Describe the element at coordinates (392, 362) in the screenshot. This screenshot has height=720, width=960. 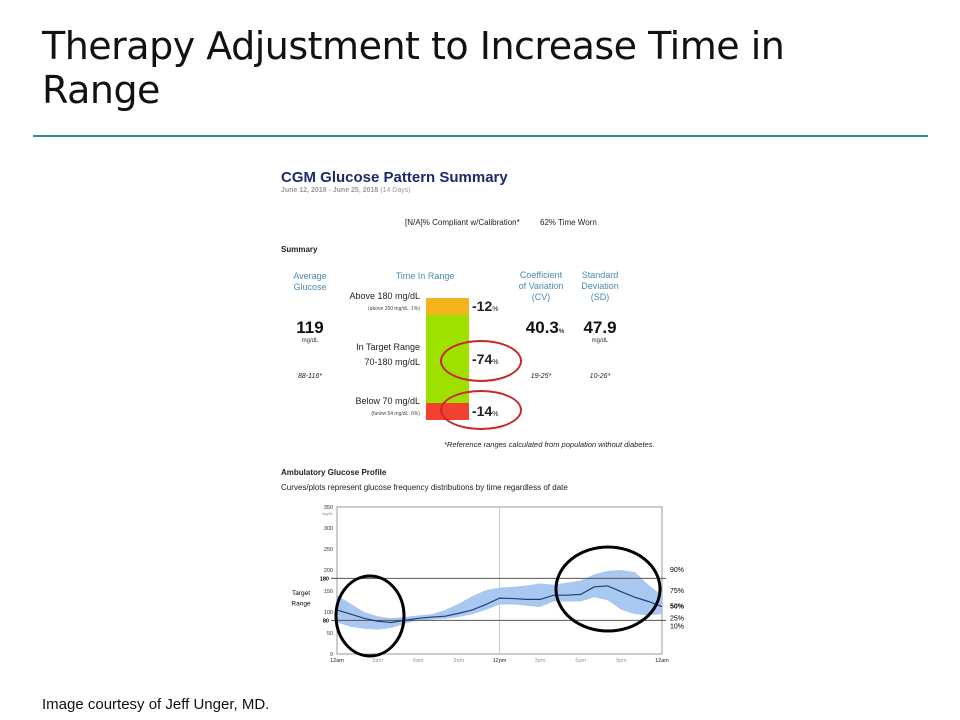
I see `target-sub: 70-180 mg/dL` at that location.